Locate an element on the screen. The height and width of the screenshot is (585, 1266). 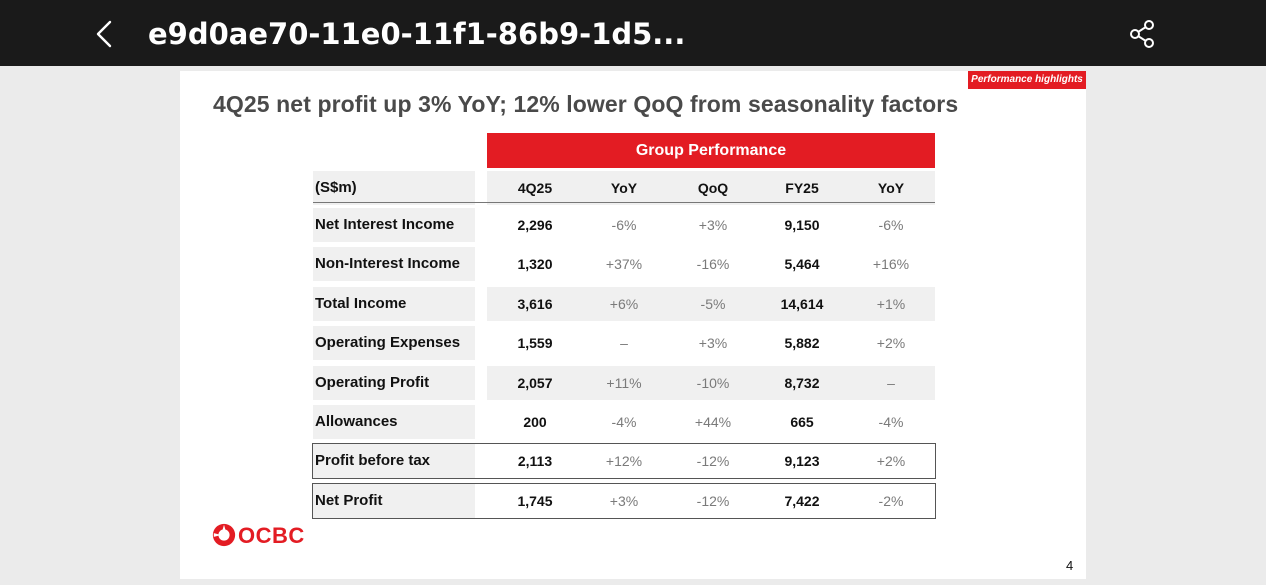
cell-q-yoy: +6% is located at coordinates (624, 304).